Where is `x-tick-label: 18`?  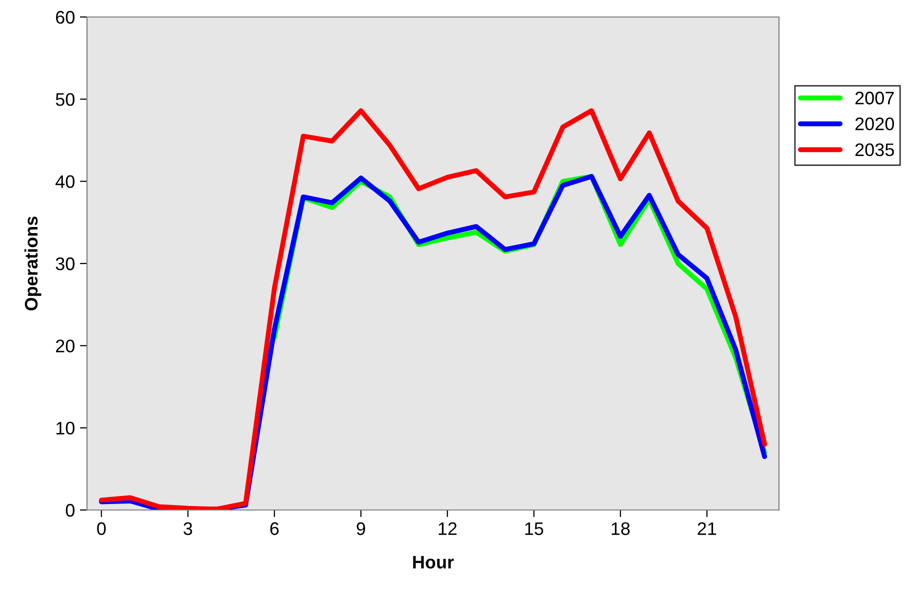 x-tick-label: 18 is located at coordinates (621, 529).